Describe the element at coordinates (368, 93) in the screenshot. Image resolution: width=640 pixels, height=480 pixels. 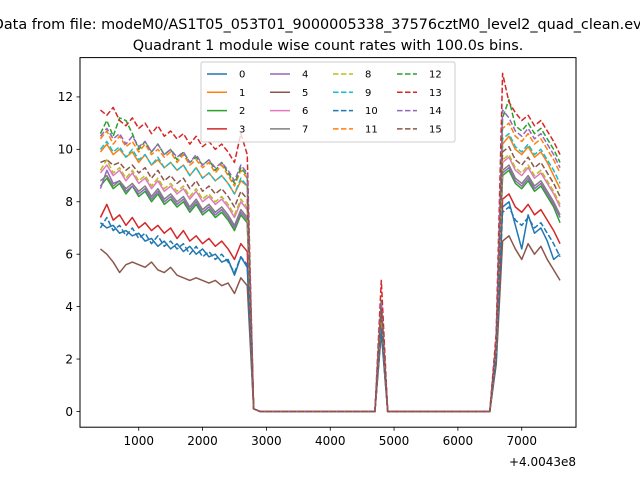
I see `legend-label-9: 9` at that location.